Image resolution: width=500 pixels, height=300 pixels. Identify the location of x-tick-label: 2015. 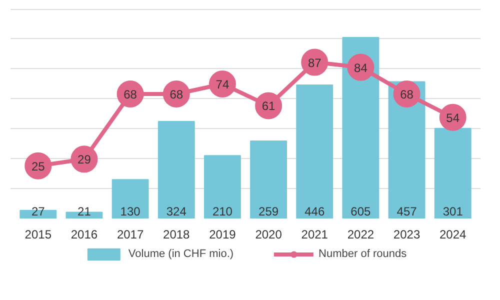
(38, 235).